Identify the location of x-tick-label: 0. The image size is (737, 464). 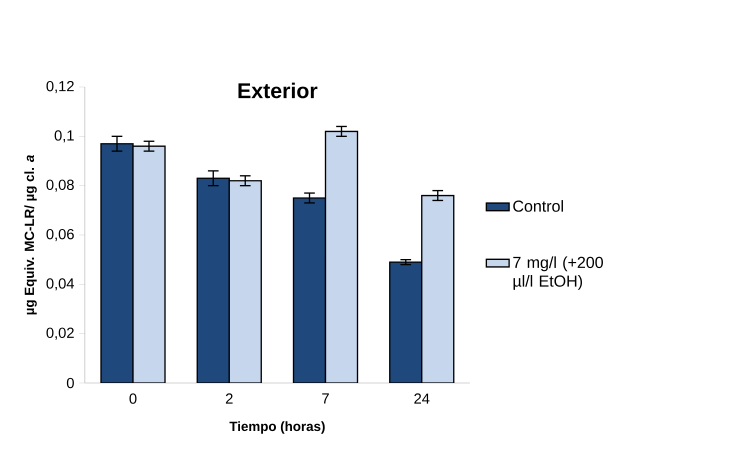
(132, 398).